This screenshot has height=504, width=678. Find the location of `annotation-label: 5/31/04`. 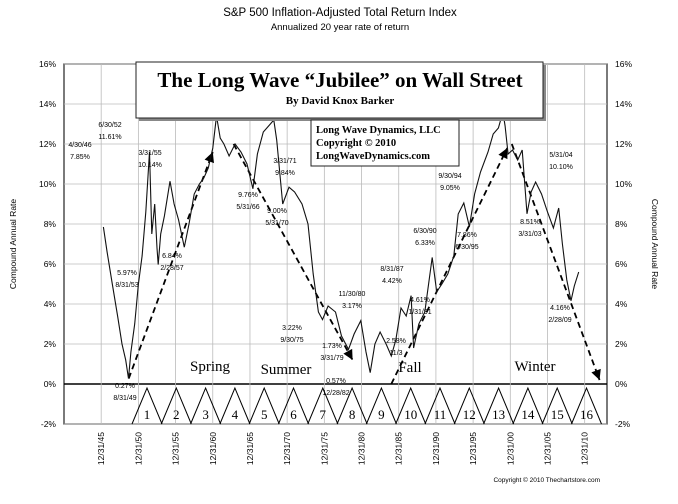

annotation-label: 5/31/04 is located at coordinates (560, 155).